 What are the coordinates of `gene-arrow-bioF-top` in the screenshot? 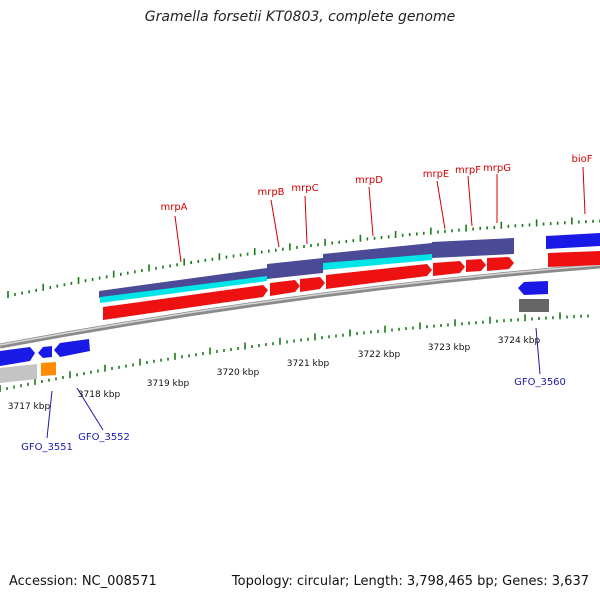 It's located at (573, 241).